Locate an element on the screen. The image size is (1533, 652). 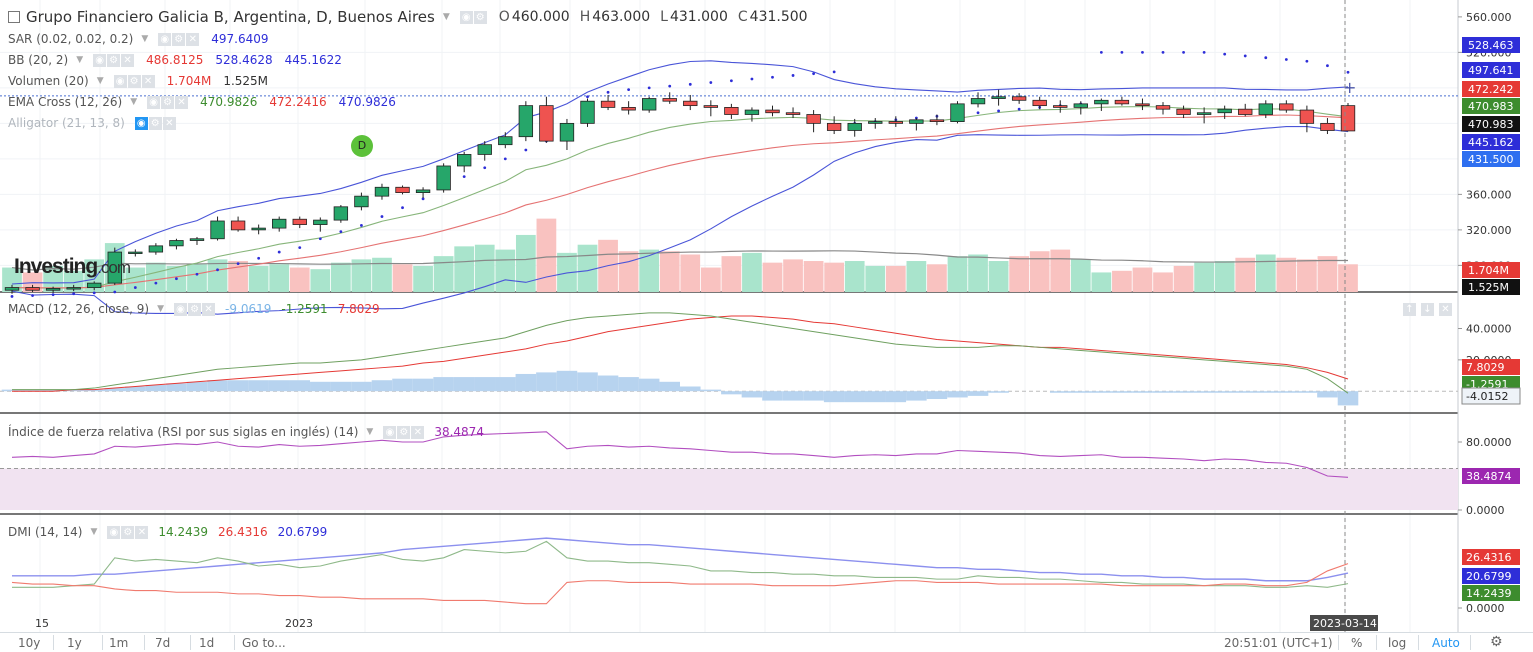
auto-toggle: Auto is located at coordinates (1446, 643).